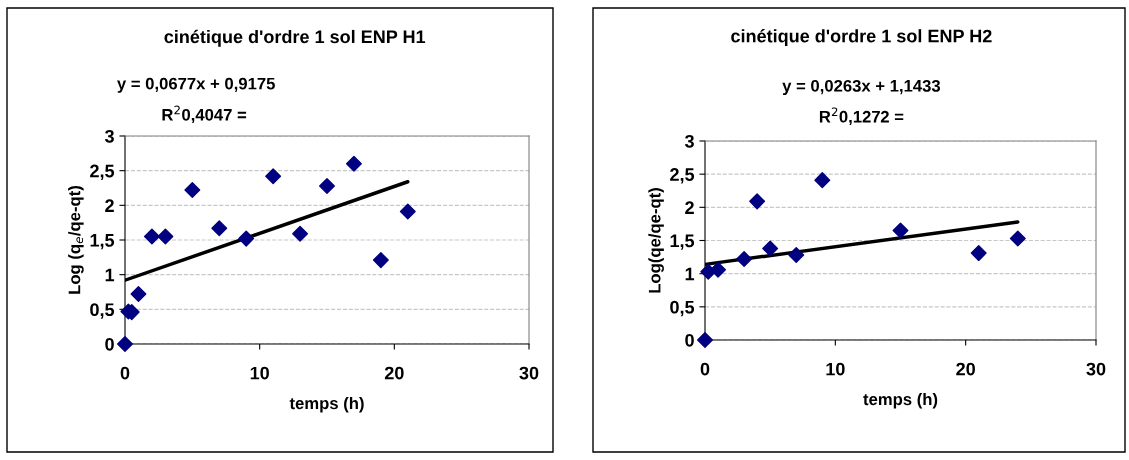  I want to click on chart-title: cinétique d'ordre 1 sol ENP H1, so click(295, 38).